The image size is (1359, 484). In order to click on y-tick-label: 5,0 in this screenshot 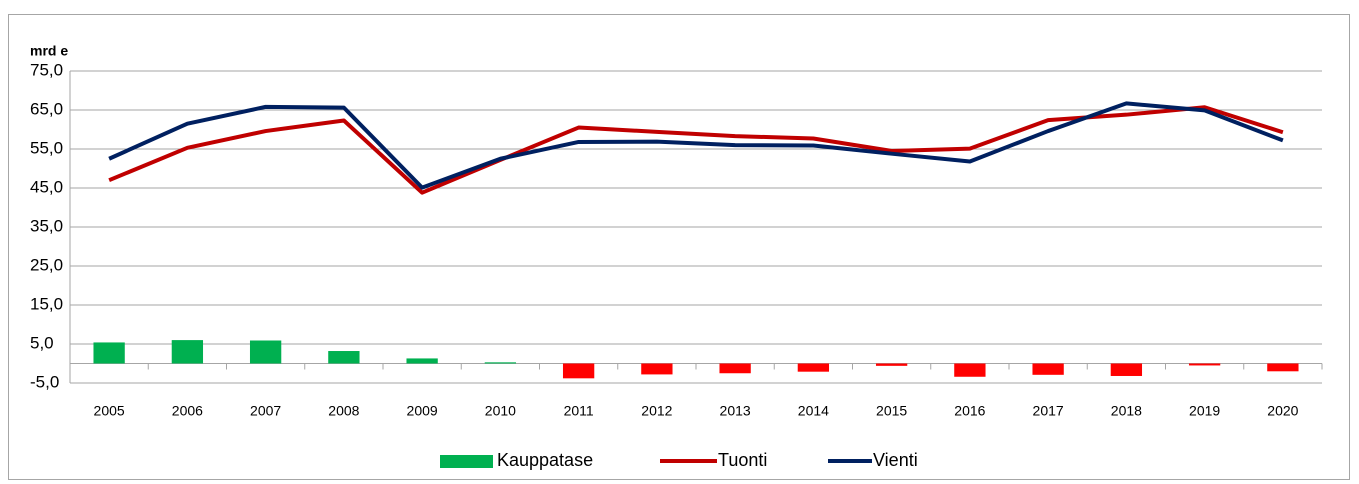, I will do `click(42, 342)`.